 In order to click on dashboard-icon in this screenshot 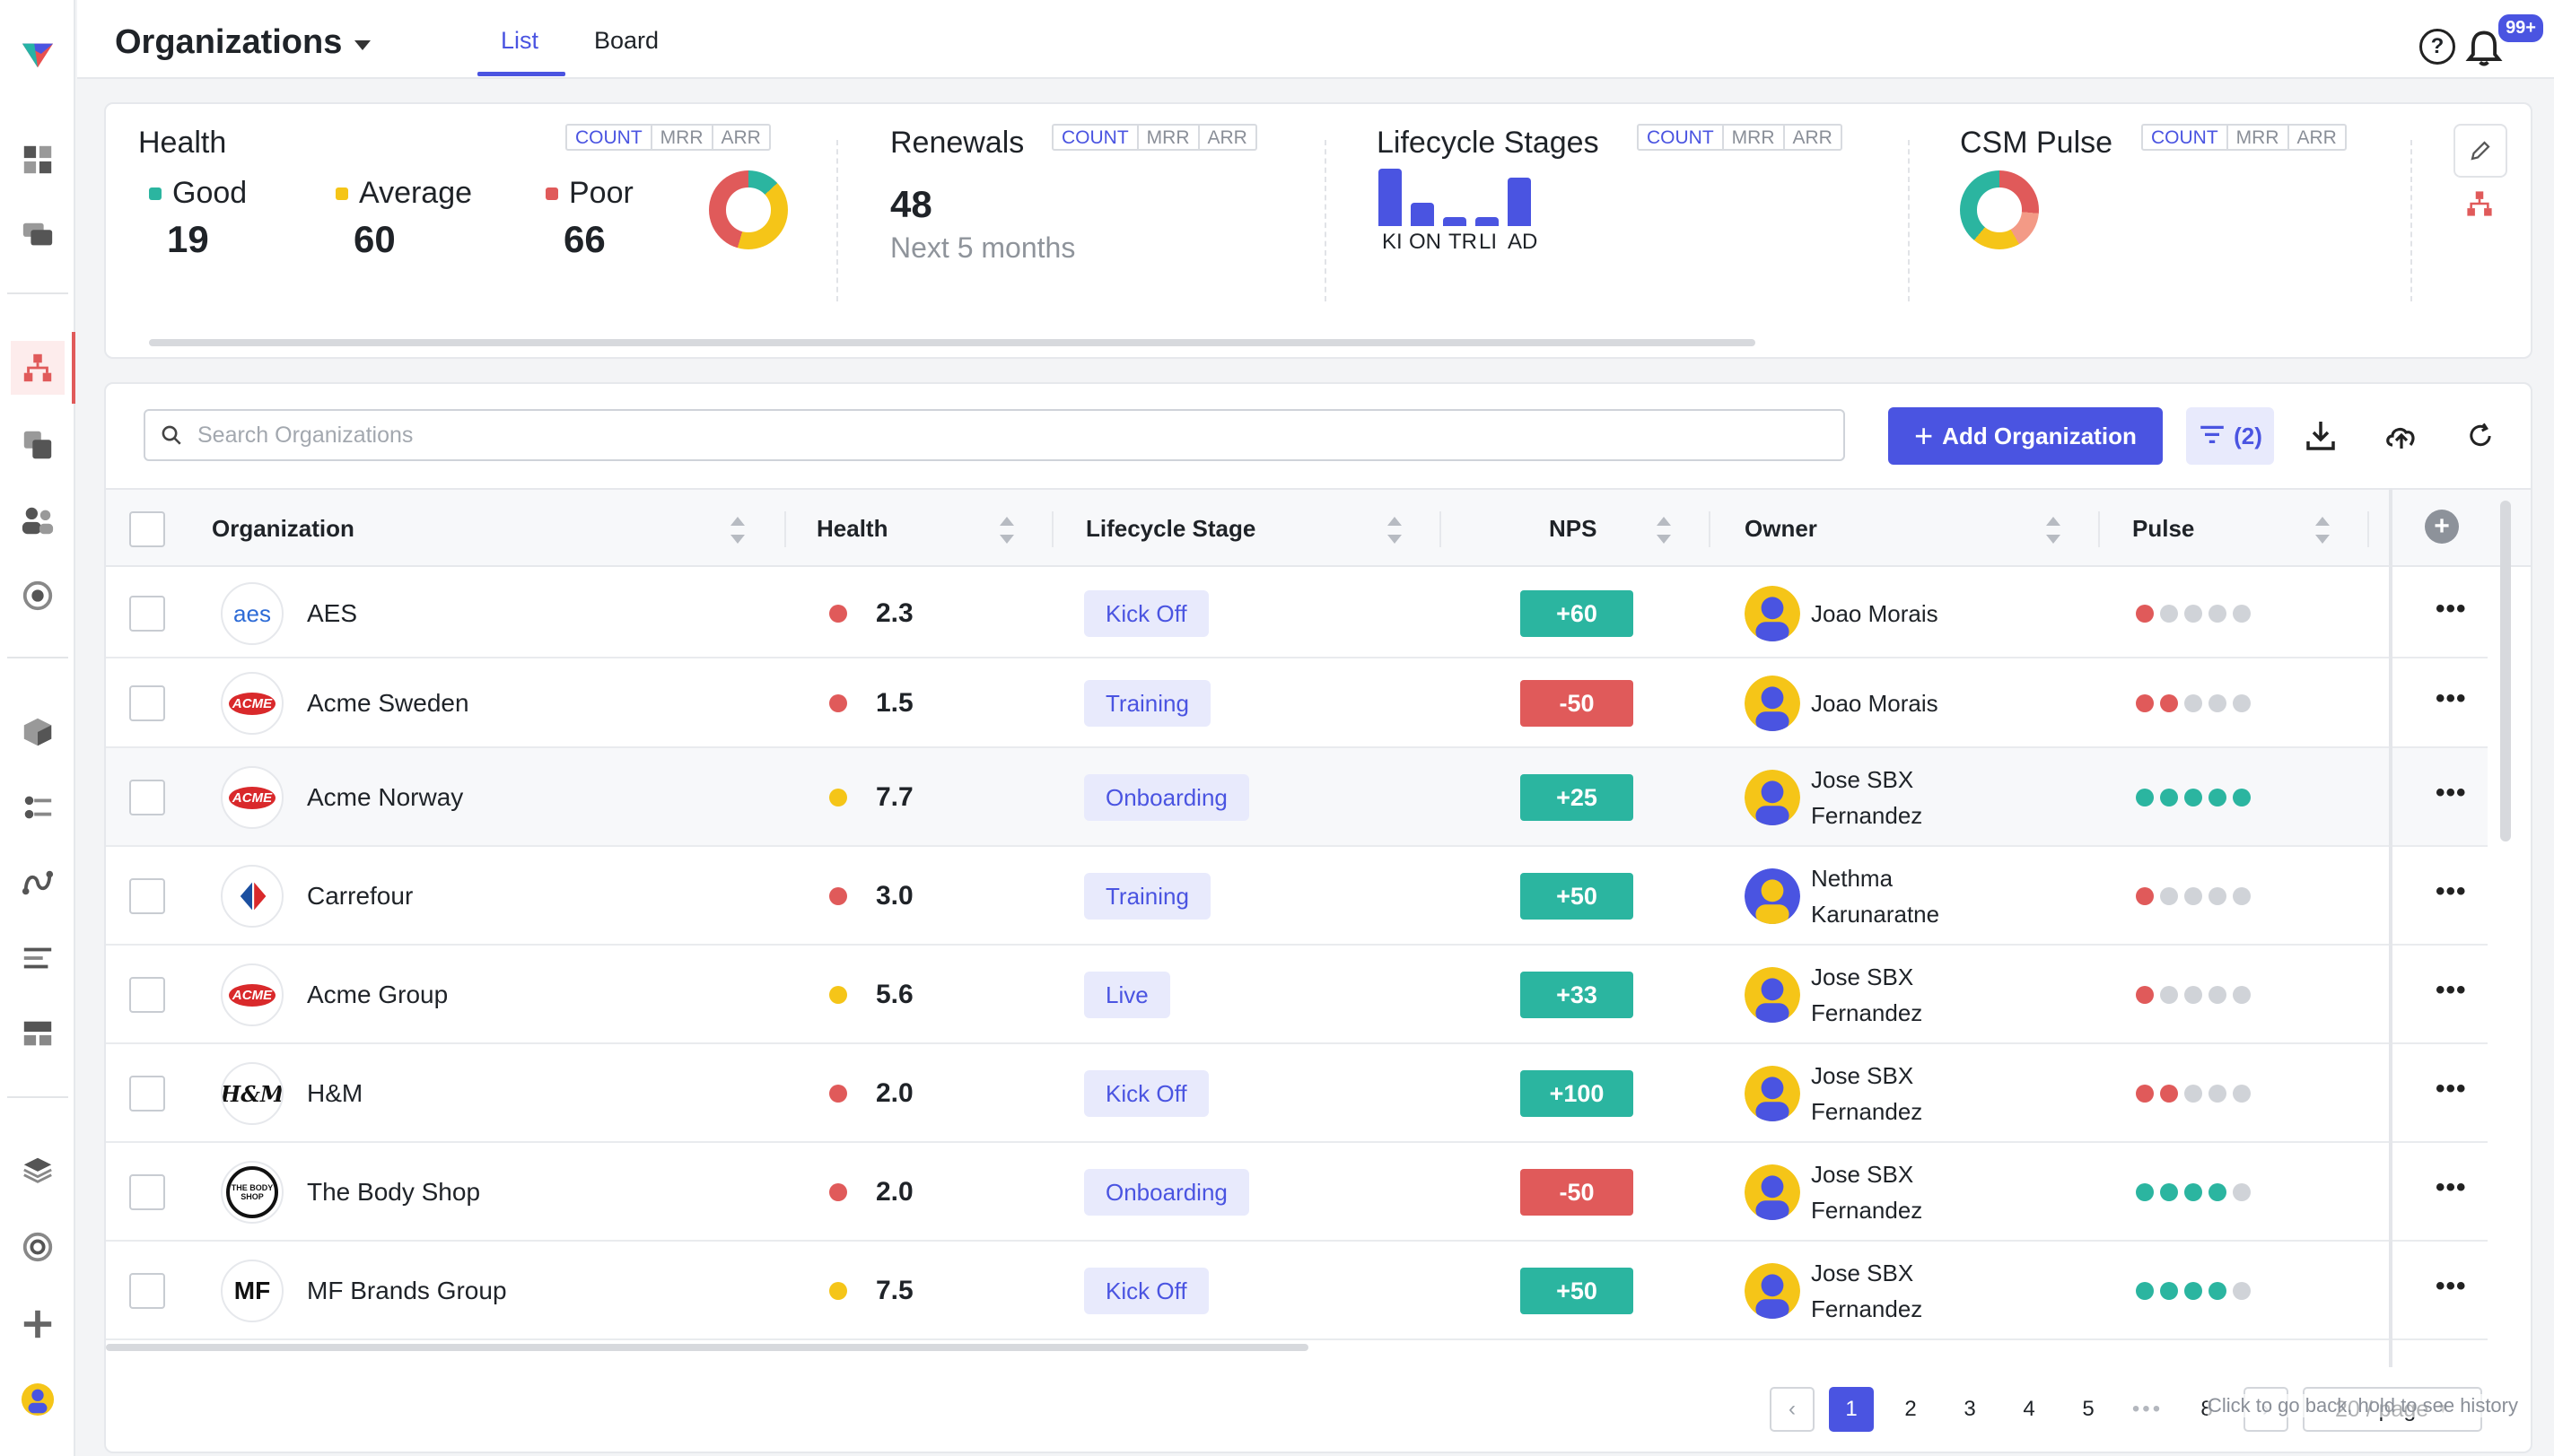, I will do `click(38, 160)`.